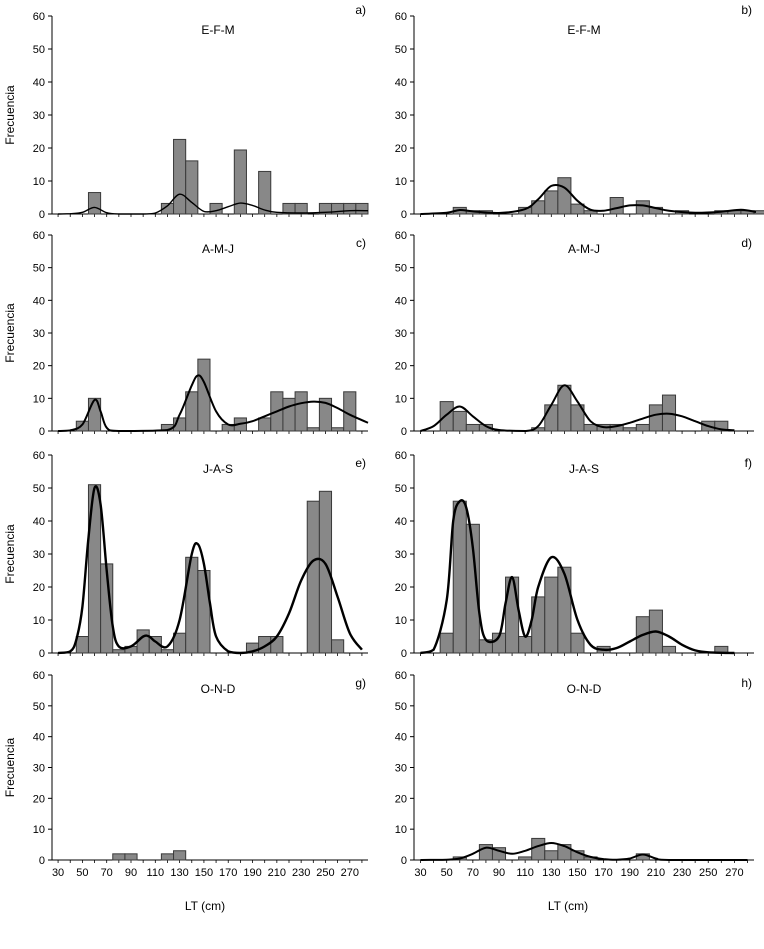 This screenshot has height=949, width=764. What do you see at coordinates (525, 873) in the screenshot?
I see `x-tick-label: 110` at bounding box center [525, 873].